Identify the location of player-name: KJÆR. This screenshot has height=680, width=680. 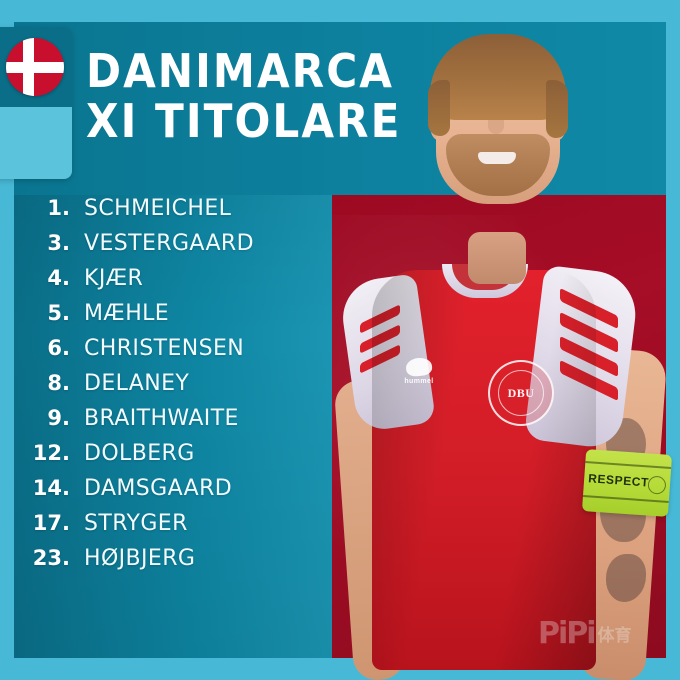
(114, 278).